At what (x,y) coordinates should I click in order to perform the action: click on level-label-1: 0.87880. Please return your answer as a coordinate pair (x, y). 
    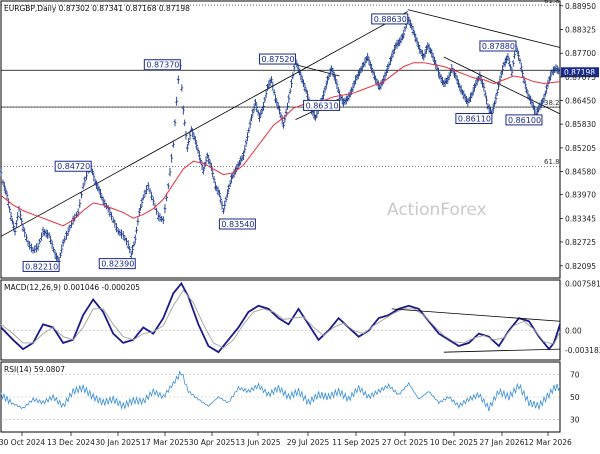
    Looking at the image, I should click on (498, 46).